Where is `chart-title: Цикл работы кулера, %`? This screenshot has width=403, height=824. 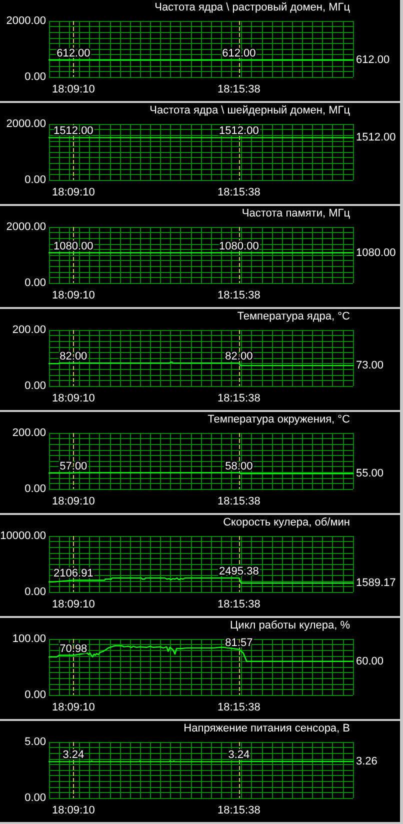 chart-title: Цикл работы кулера, % is located at coordinates (290, 626).